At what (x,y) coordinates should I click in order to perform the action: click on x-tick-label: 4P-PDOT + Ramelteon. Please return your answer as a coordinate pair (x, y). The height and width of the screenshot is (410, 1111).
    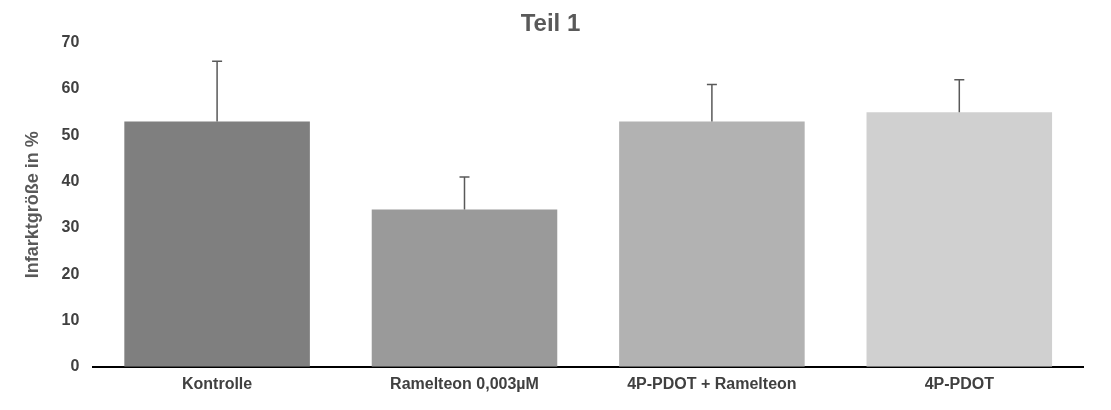
    Looking at the image, I should click on (712, 383).